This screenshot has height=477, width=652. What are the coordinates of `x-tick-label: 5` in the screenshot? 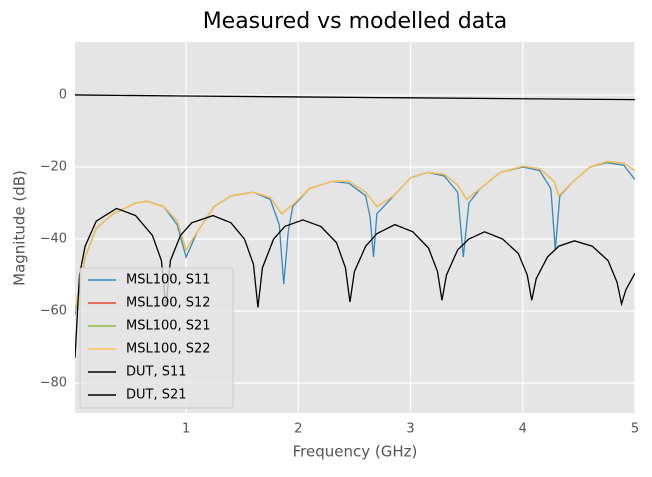 It's located at (635, 429).